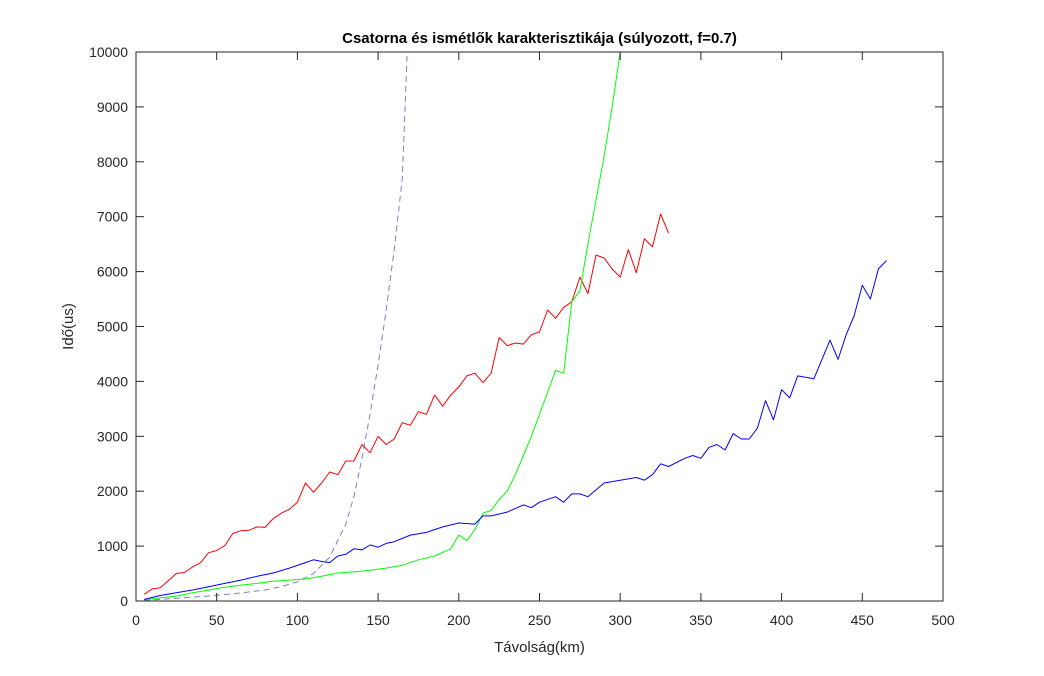 The height and width of the screenshot is (676, 1044). Describe the element at coordinates (112, 107) in the screenshot. I see `y-tick-label: 9000` at that location.